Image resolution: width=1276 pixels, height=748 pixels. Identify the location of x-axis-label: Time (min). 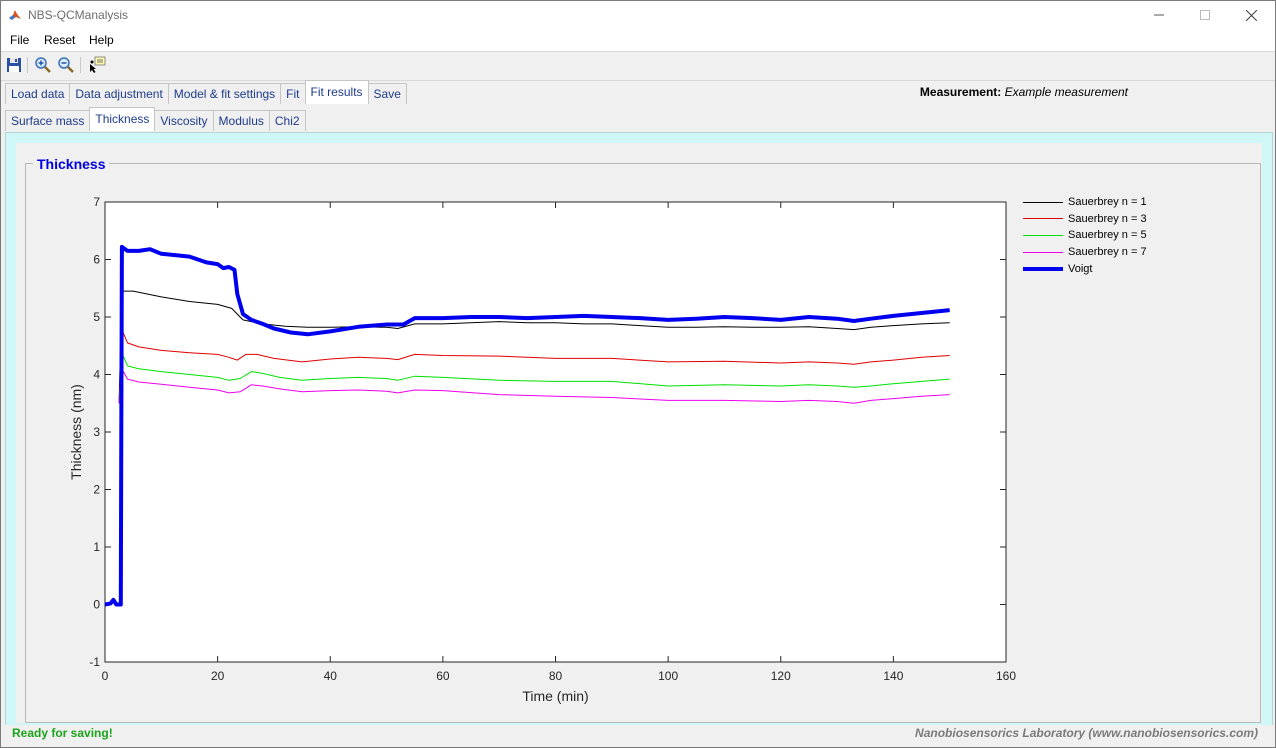
(555, 696).